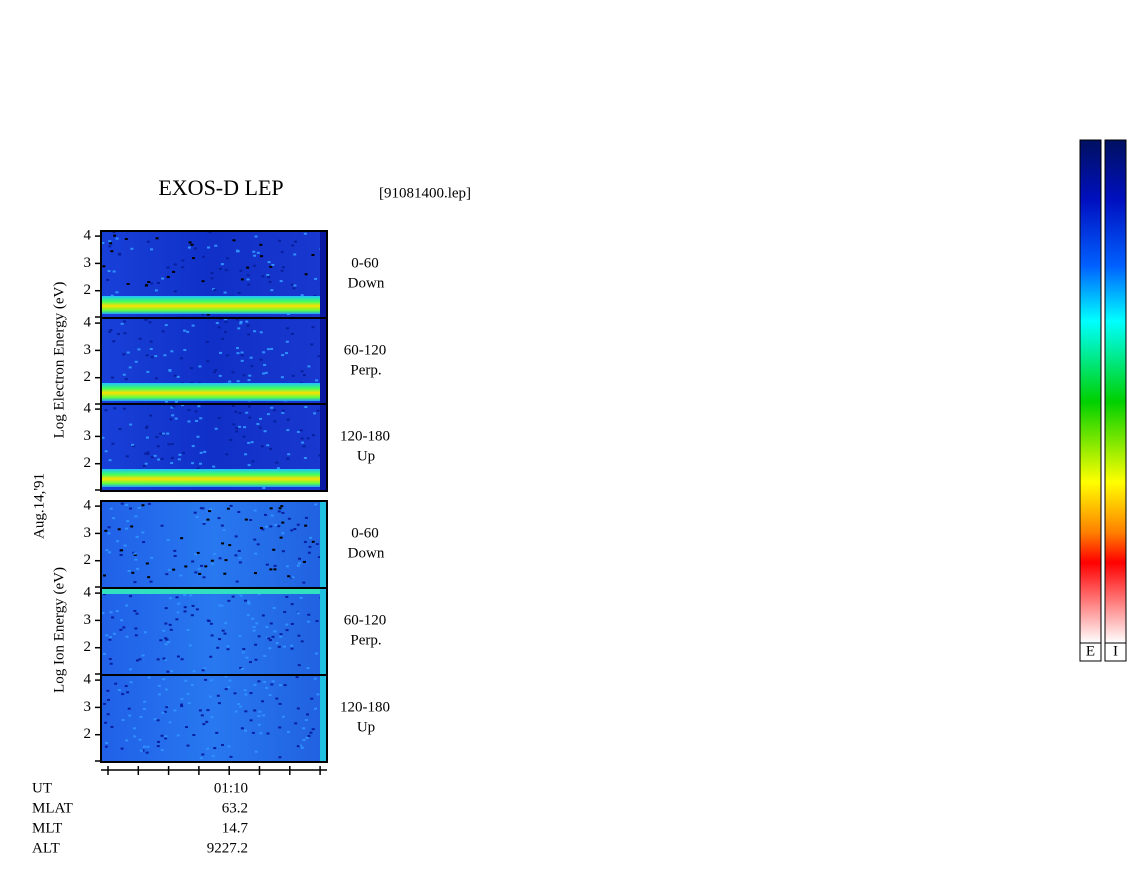 This screenshot has height=880, width=1130. I want to click on y-tick-label: 3, so click(88, 436).